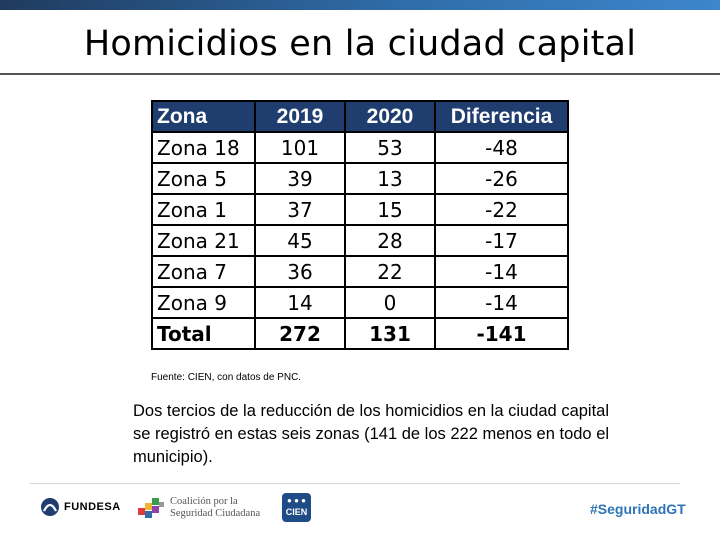 The height and width of the screenshot is (540, 720). Describe the element at coordinates (300, 240) in the screenshot. I see `cell-2019: 45` at that location.